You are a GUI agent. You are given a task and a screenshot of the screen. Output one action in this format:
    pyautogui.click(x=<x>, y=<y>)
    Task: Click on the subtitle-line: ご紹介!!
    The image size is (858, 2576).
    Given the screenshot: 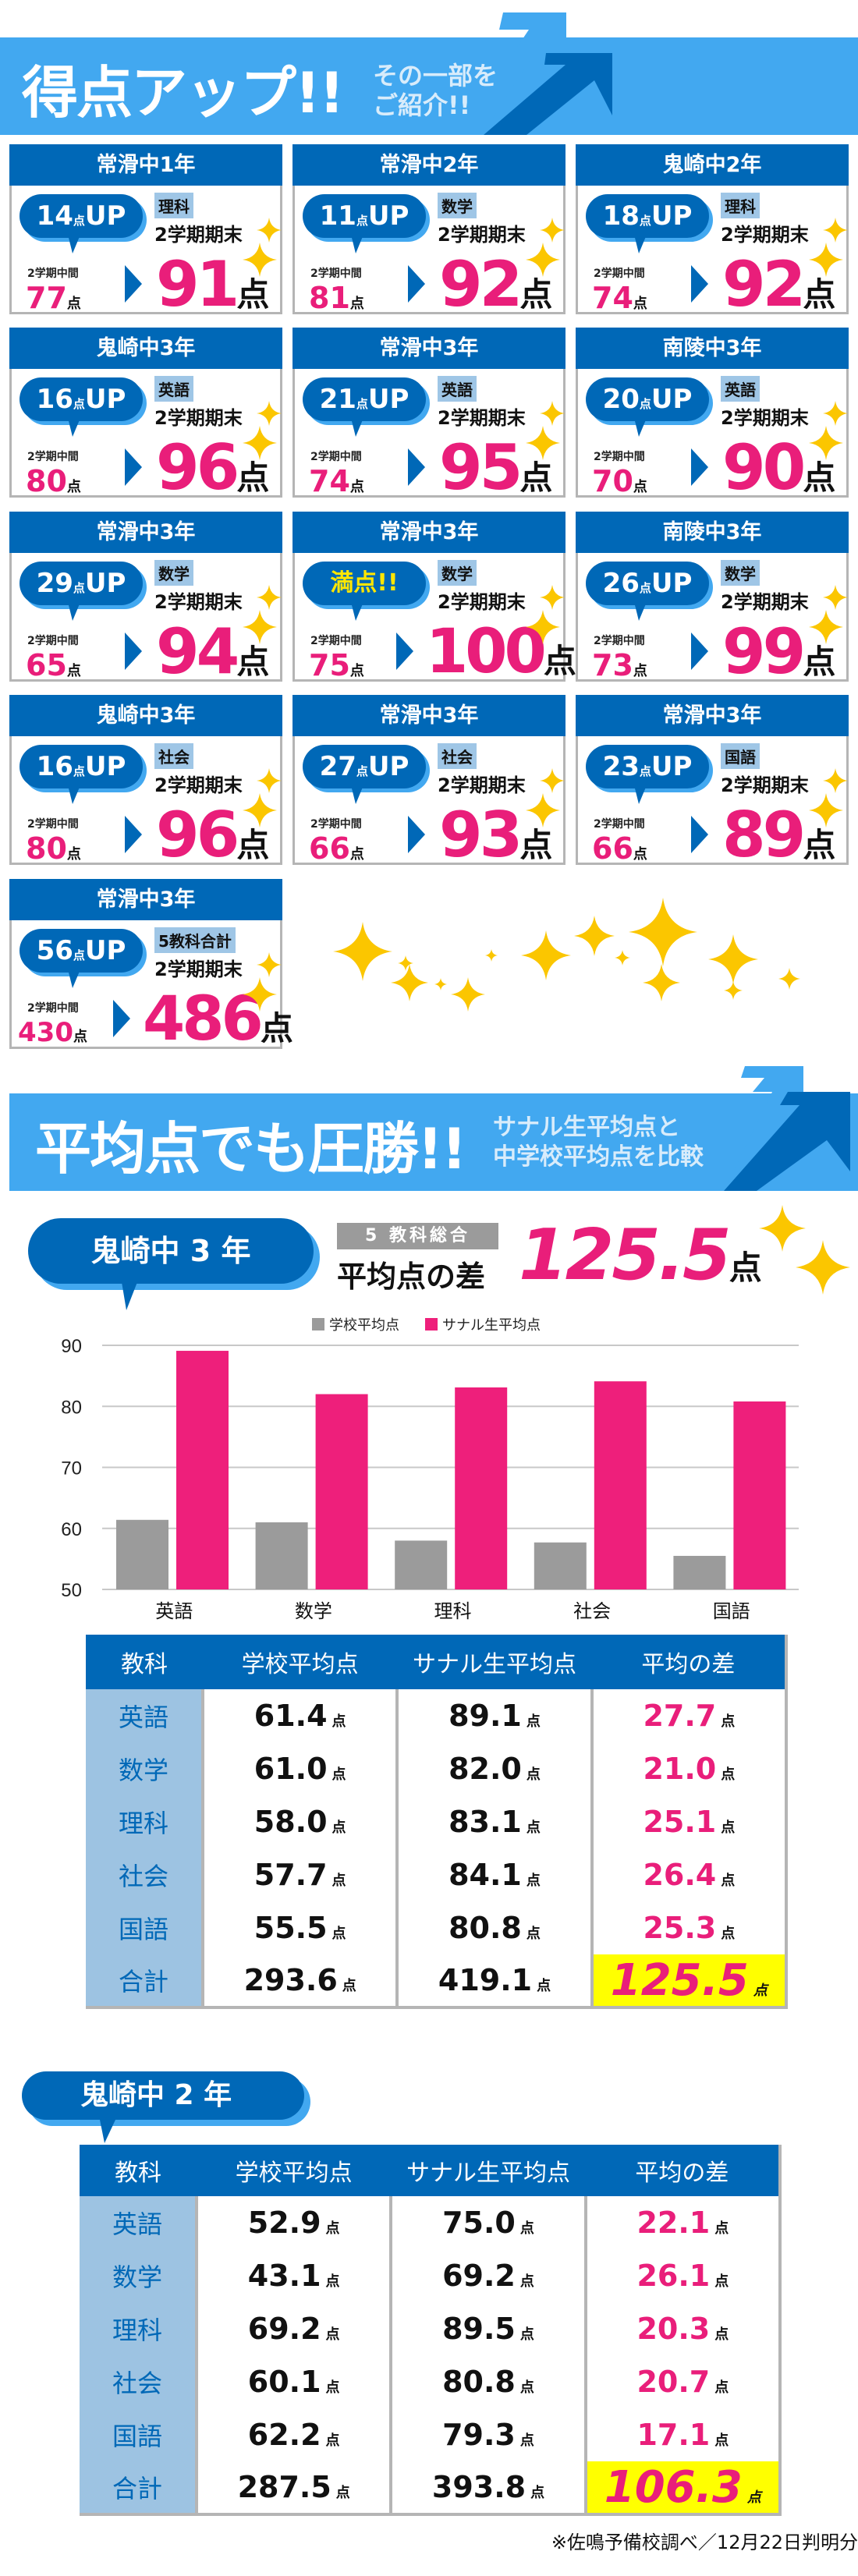 What is the action you would take?
    pyautogui.click(x=422, y=105)
    